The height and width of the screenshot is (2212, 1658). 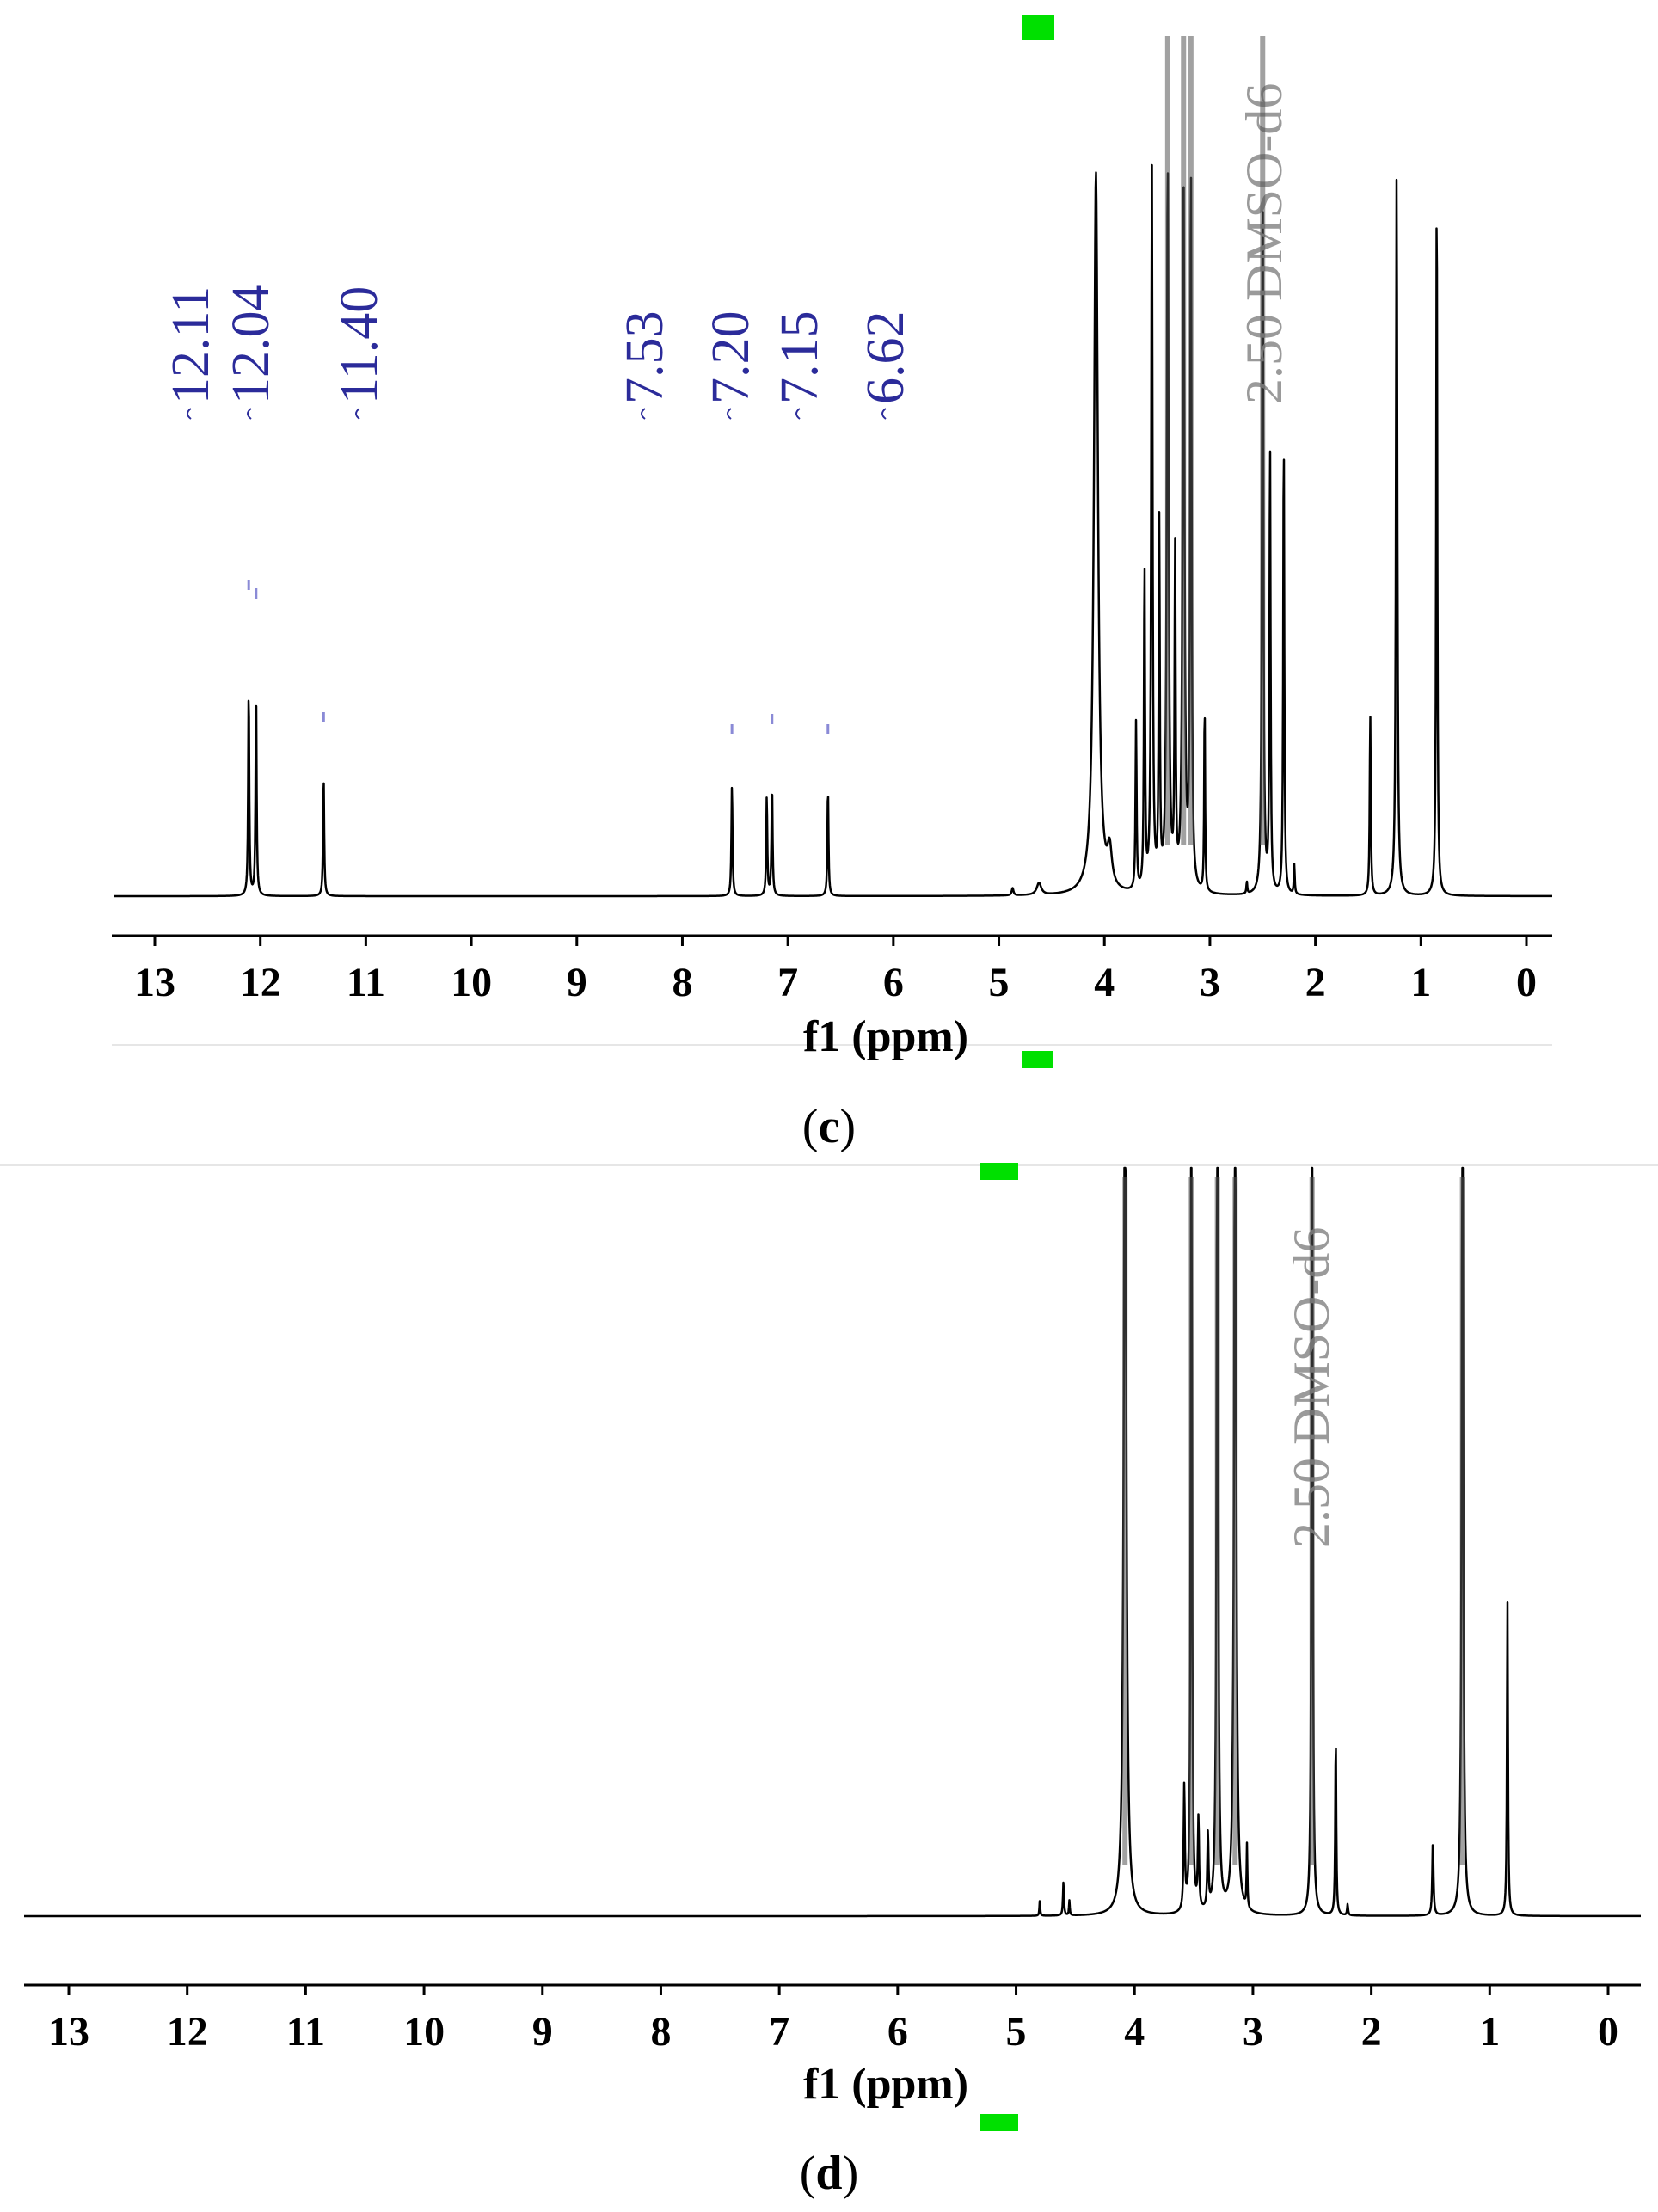 What do you see at coordinates (886, 358) in the screenshot?
I see `peak-label-6-62: 6.62` at bounding box center [886, 358].